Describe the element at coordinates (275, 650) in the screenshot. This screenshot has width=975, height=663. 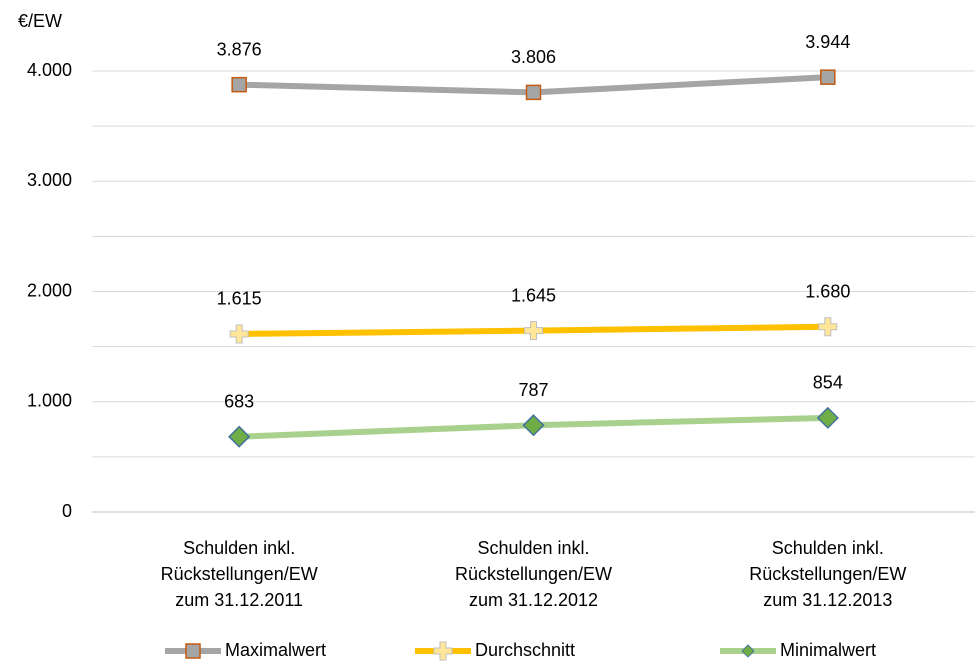
I see `legend-label: Maximalwert` at that location.